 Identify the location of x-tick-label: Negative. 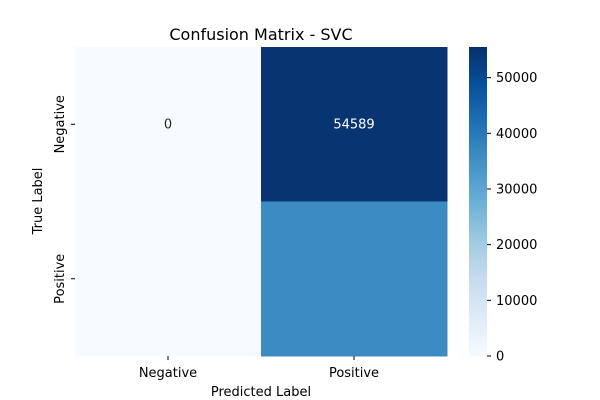
(168, 373).